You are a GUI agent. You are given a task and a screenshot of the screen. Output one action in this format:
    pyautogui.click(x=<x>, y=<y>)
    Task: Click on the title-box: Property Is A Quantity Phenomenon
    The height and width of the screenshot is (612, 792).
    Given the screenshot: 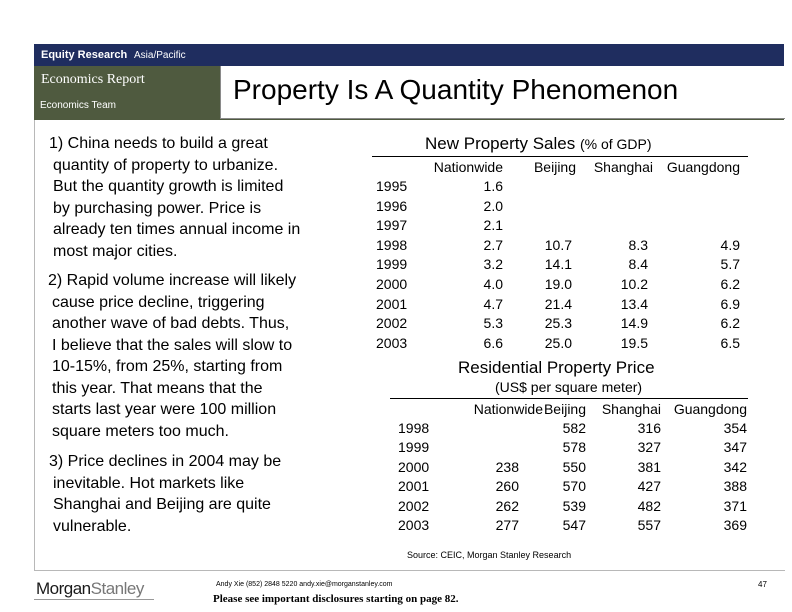 What is the action you would take?
    pyautogui.click(x=502, y=92)
    